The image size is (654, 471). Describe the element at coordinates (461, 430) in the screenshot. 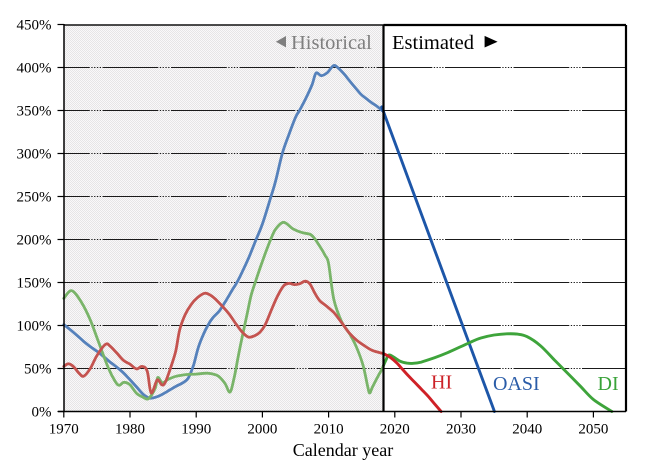

I see `svg-text: 2030` at that location.